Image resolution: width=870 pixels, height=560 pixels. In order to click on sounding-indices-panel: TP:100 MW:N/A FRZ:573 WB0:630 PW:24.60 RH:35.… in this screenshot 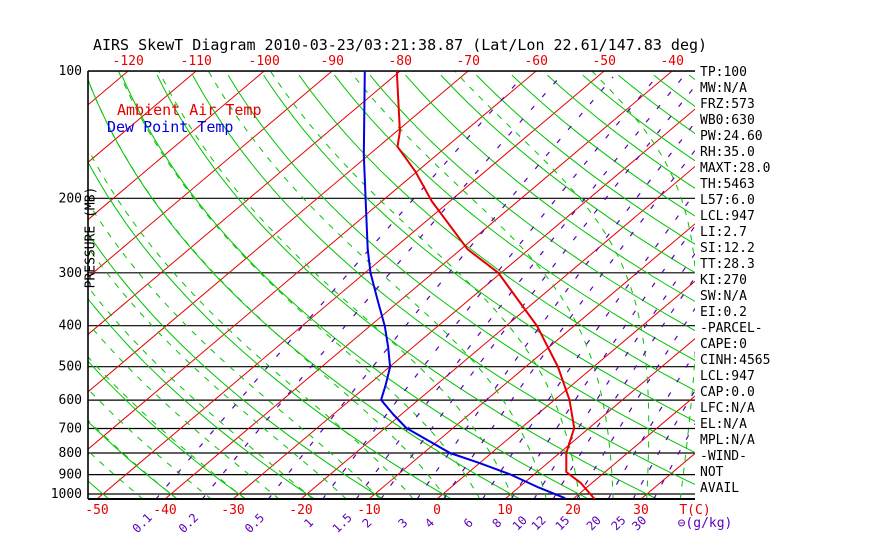, I will do `click(735, 281)`.